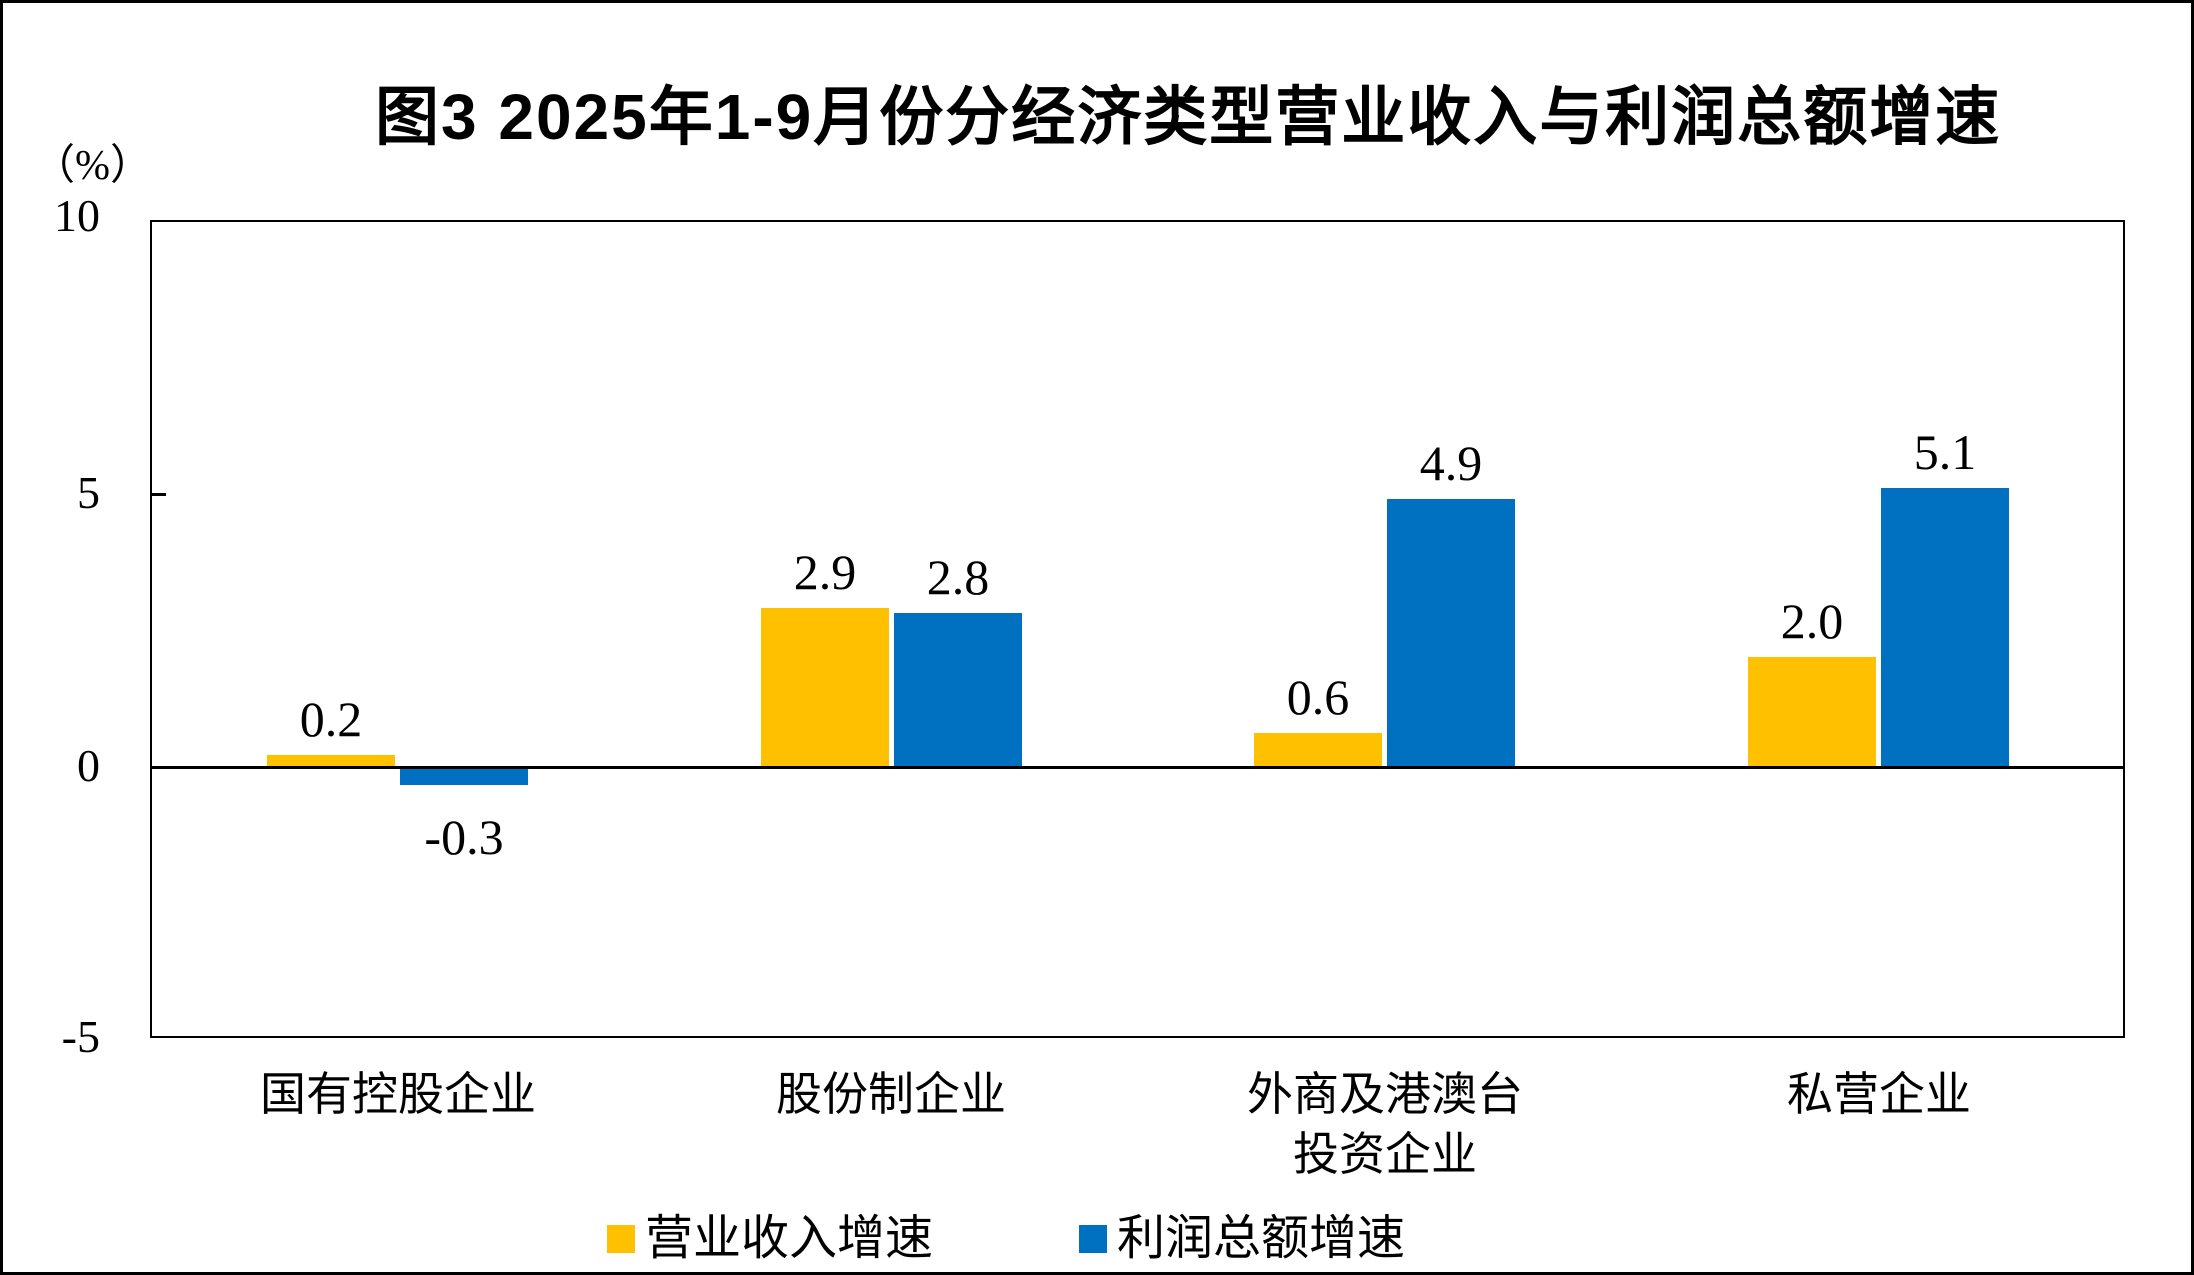  What do you see at coordinates (958, 577) in the screenshot?
I see `data-label-profit-joint-stock: 2.8` at bounding box center [958, 577].